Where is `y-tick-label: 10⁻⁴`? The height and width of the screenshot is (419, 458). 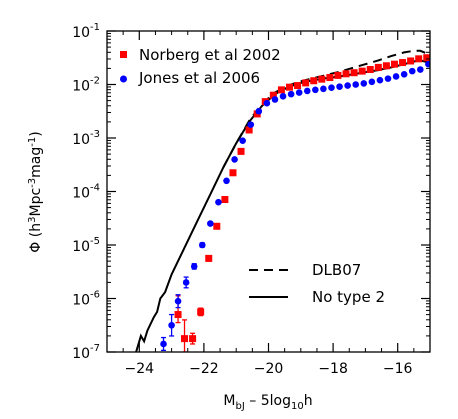
y-tick-label: 10⁻⁴ is located at coordinates (86, 192).